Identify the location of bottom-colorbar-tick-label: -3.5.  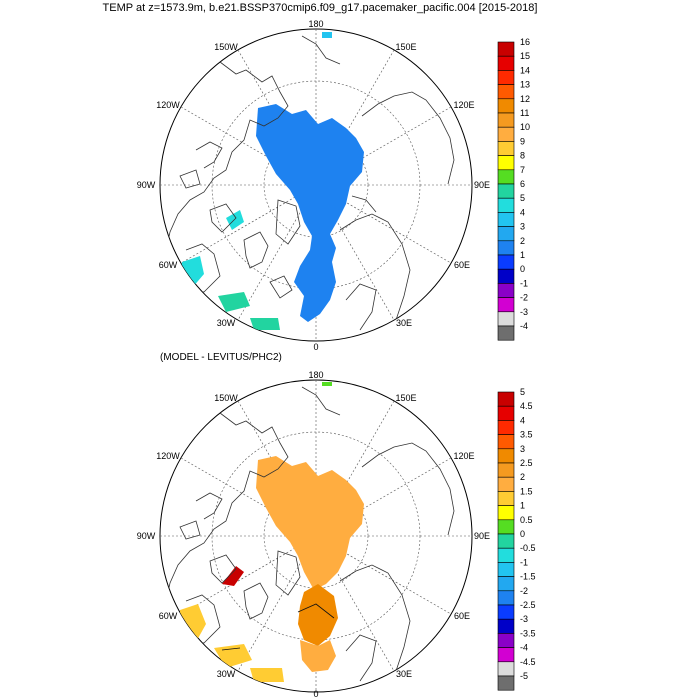
(528, 633).